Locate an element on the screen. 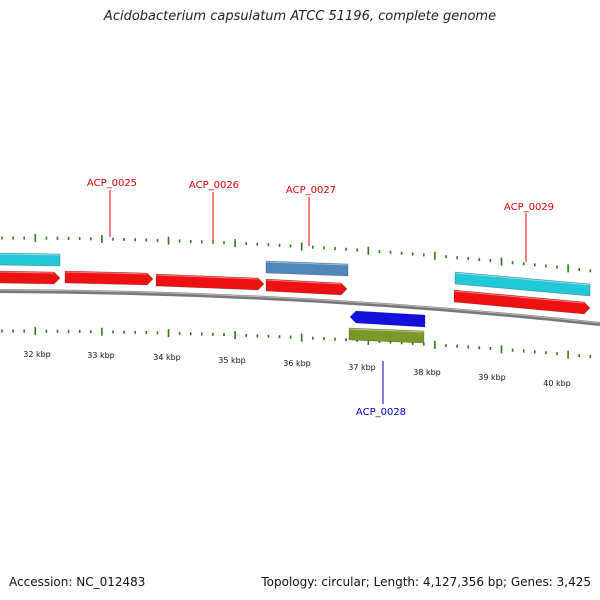  kbp-label: 33 kbp is located at coordinates (101, 355).